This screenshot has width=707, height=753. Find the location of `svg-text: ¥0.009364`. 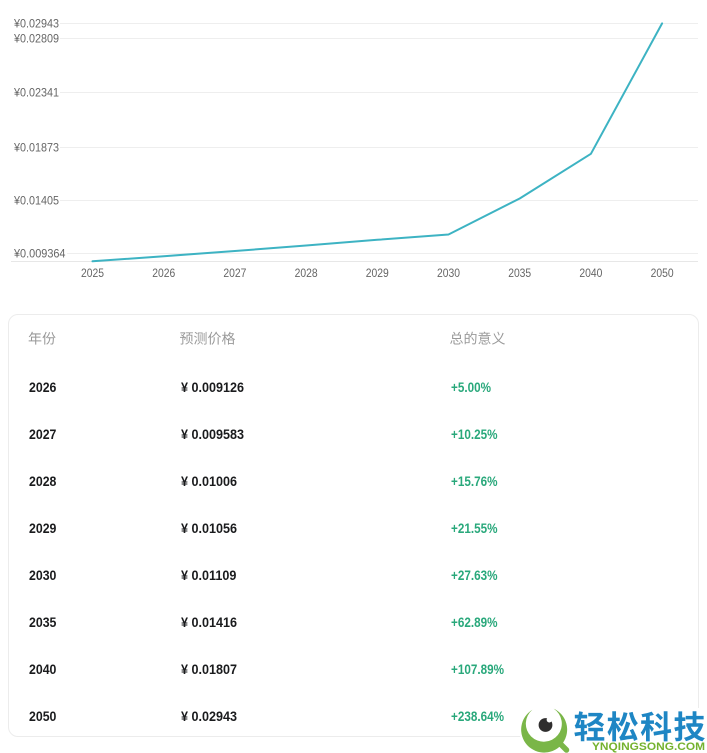

svg-text: ¥0.009364 is located at coordinates (39, 254).